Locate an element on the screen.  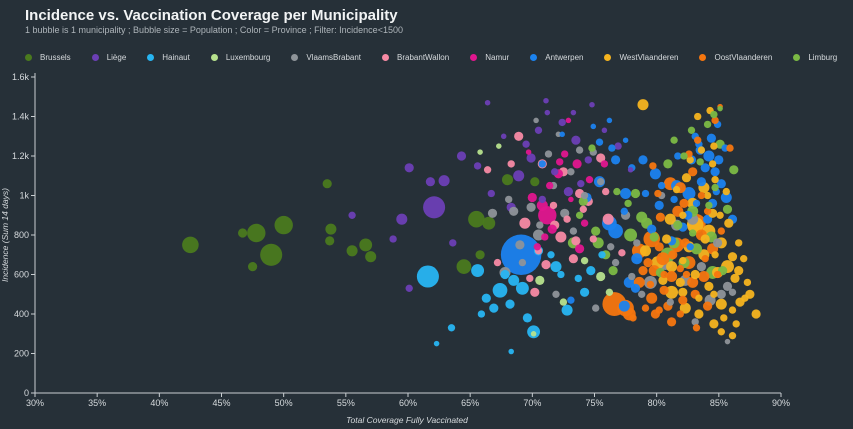
legend-item: Namur is located at coordinates (489, 57).